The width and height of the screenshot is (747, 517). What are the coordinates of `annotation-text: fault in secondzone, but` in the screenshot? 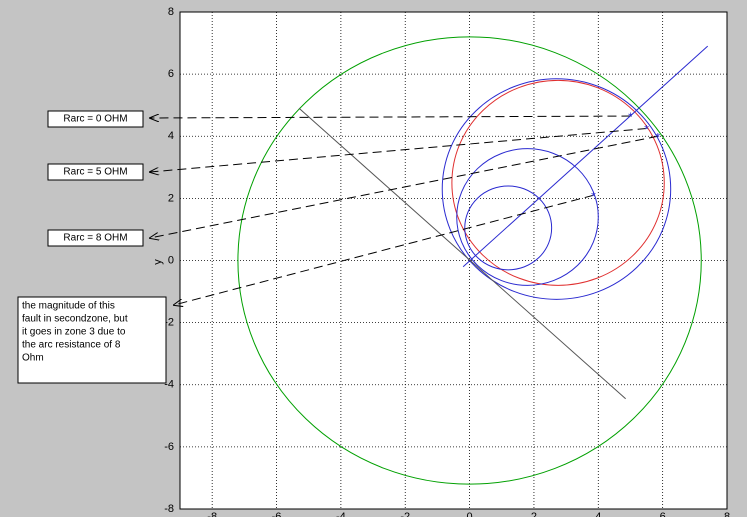 It's located at (75, 319).